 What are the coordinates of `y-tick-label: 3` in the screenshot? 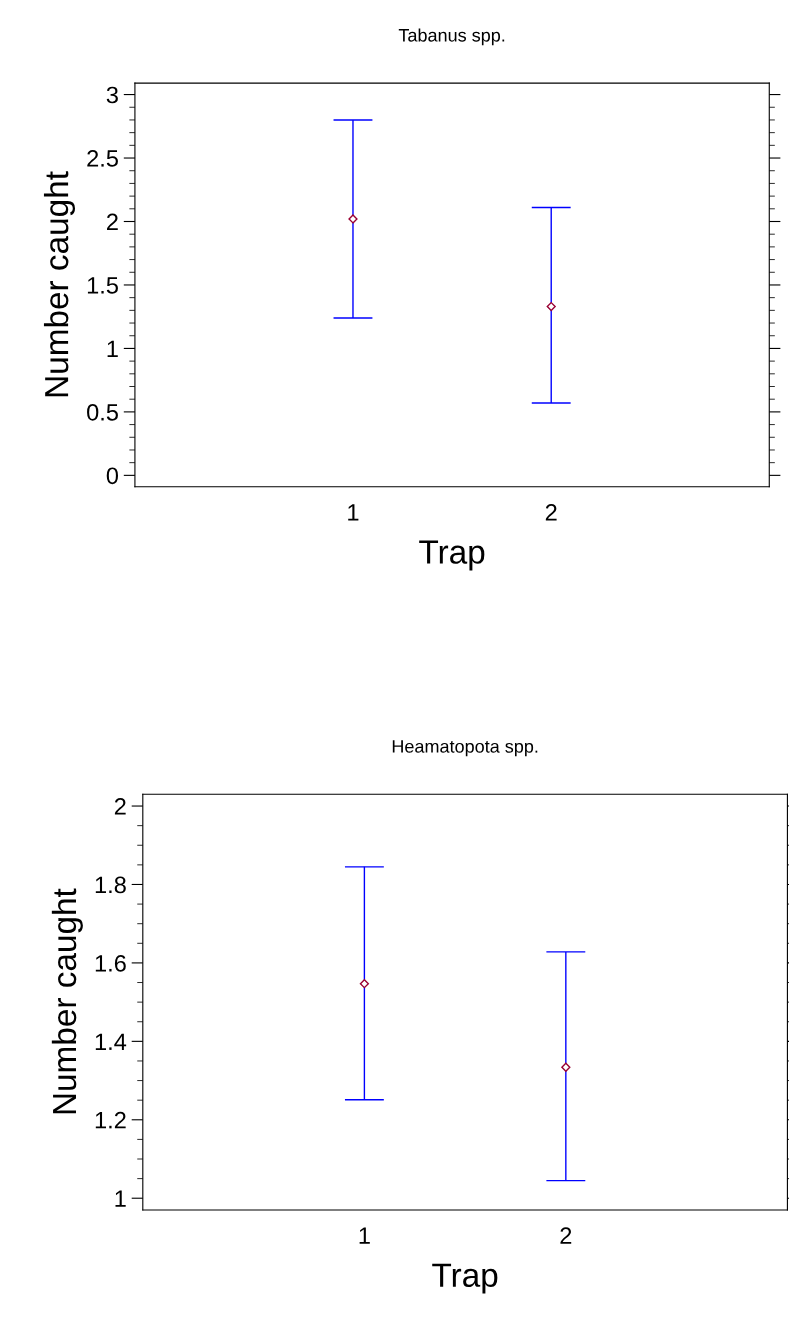 It's located at (112, 95).